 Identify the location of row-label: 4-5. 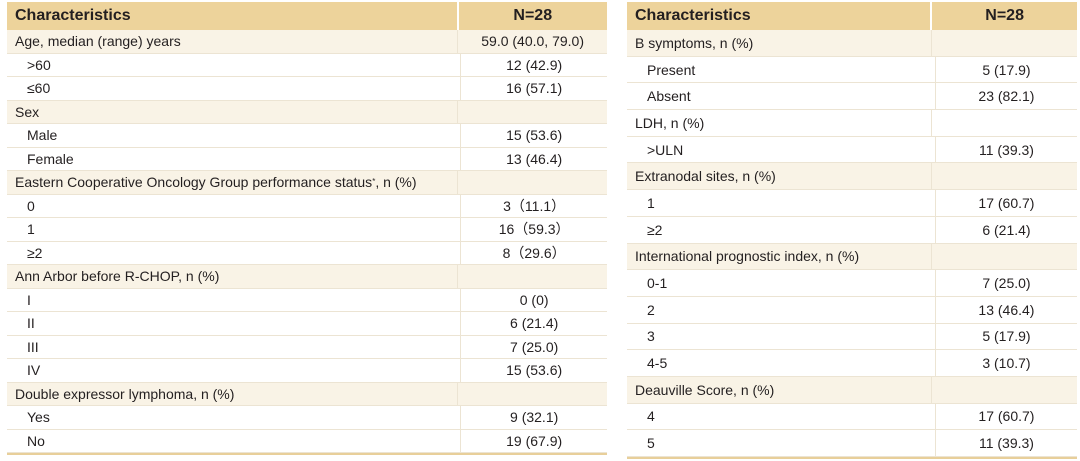
(781, 363).